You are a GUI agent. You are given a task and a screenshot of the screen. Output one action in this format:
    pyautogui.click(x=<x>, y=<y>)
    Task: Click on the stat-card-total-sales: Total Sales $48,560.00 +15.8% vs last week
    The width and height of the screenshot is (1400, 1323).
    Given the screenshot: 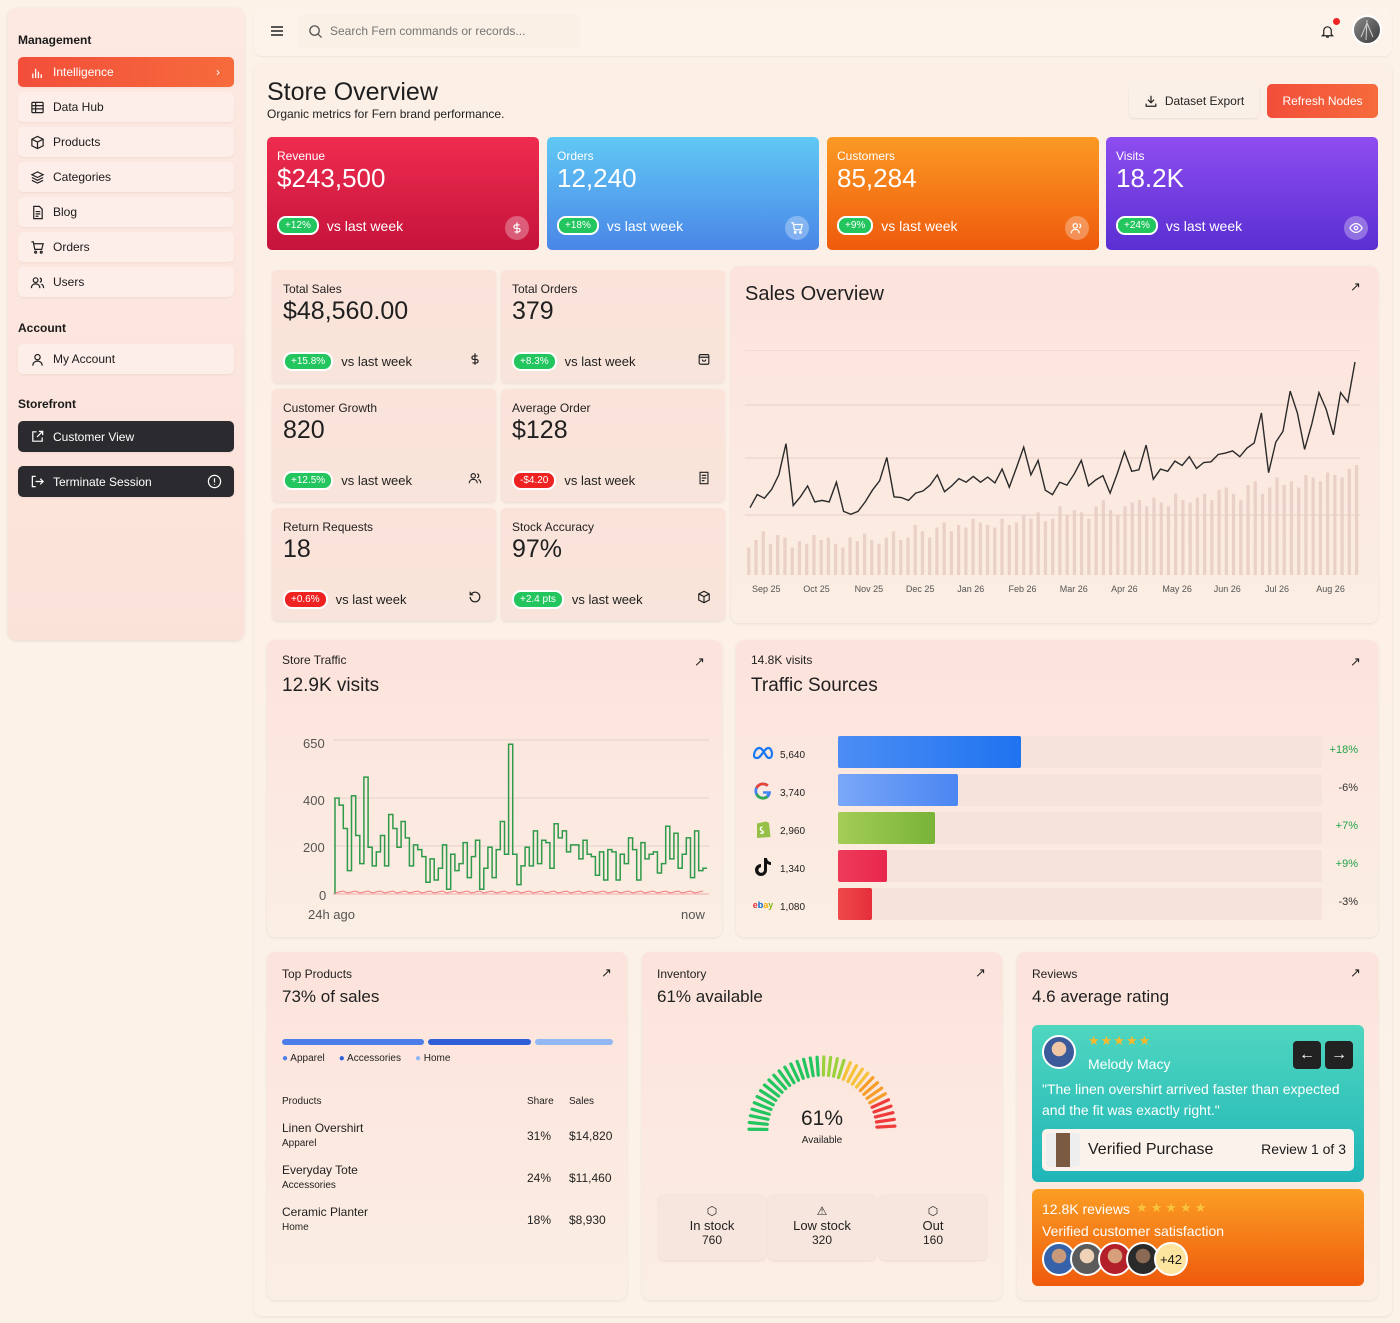 What is the action you would take?
    pyautogui.click(x=384, y=326)
    